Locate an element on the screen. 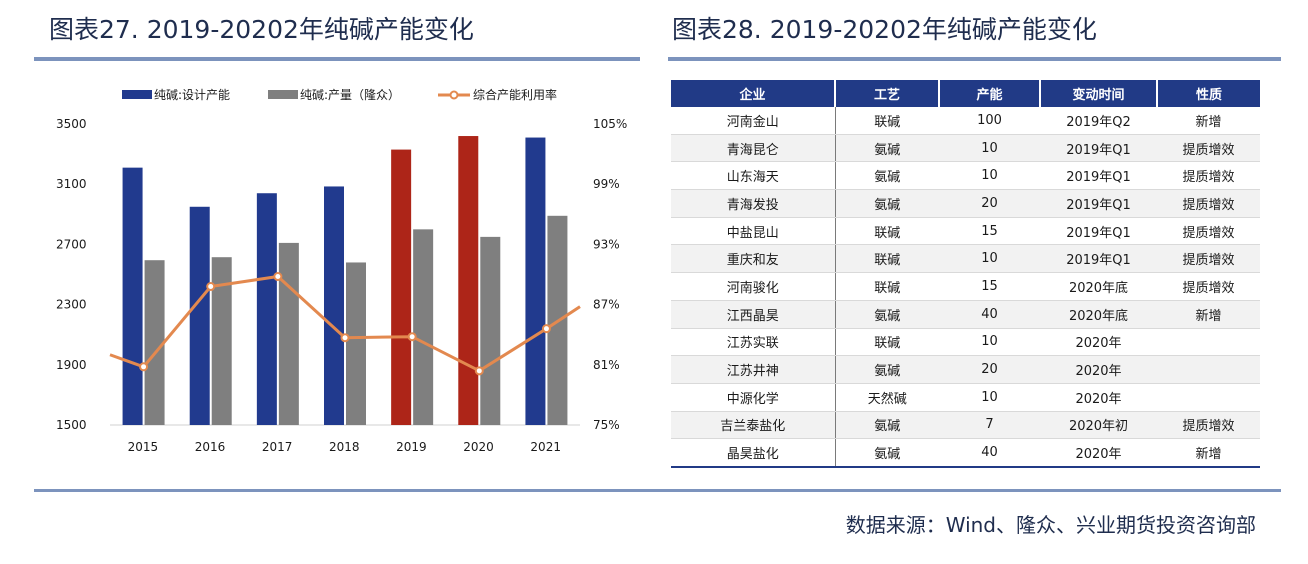 The width and height of the screenshot is (1308, 564). table-row: 中盐昆山 联碱 15 2019年Q1 提质增效 is located at coordinates (965, 231).